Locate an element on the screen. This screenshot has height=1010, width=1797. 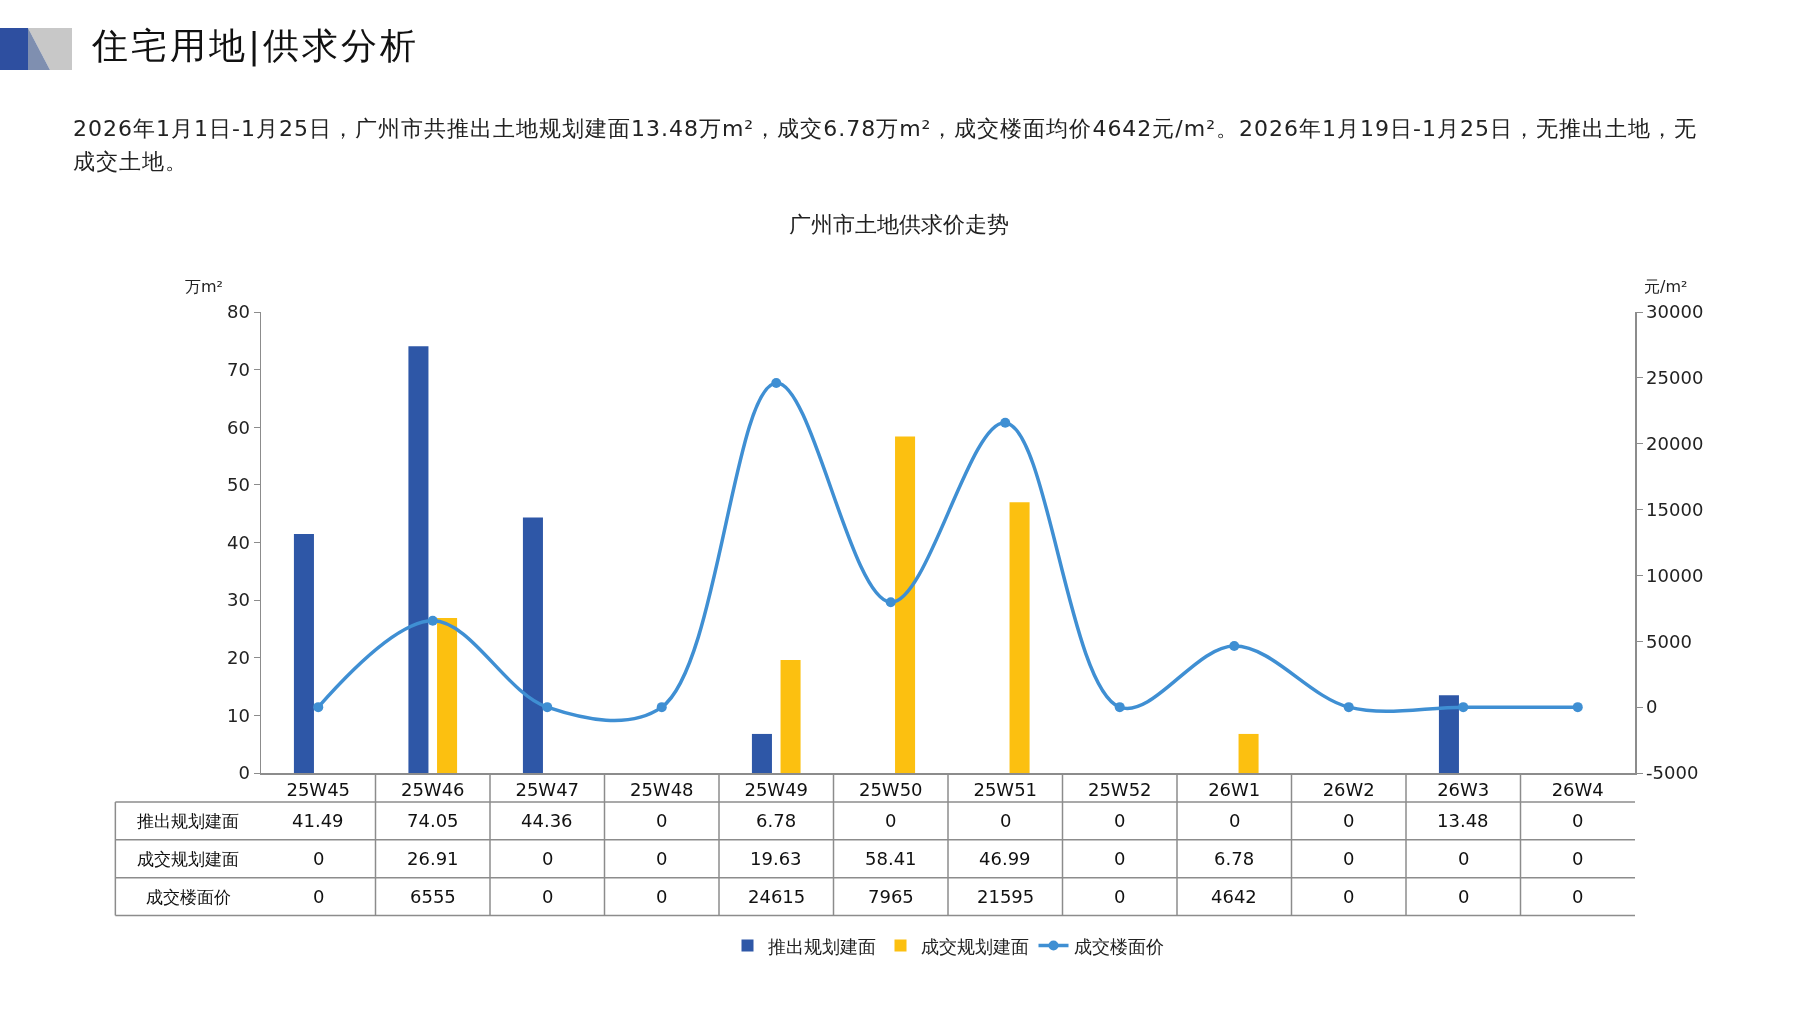
data-label: 6555 is located at coordinates (433, 896).